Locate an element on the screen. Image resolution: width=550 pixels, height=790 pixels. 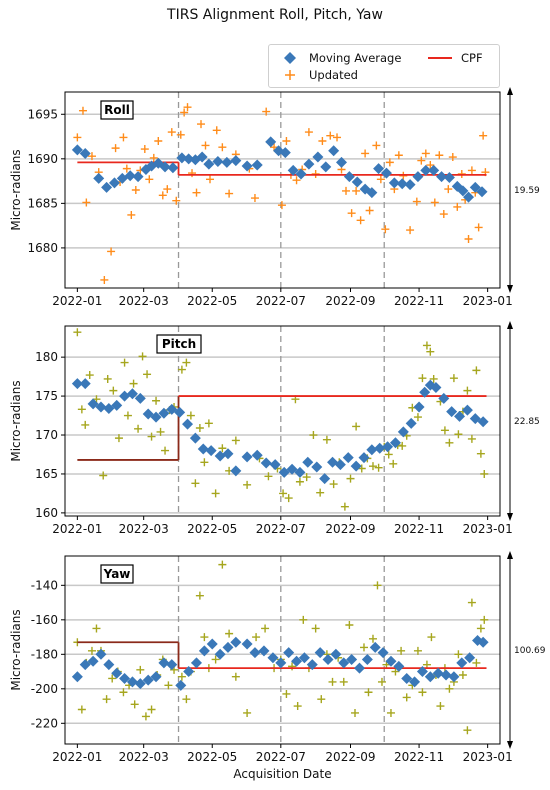
x-tick-label: 2022-09 is located at coordinates (350, 529).